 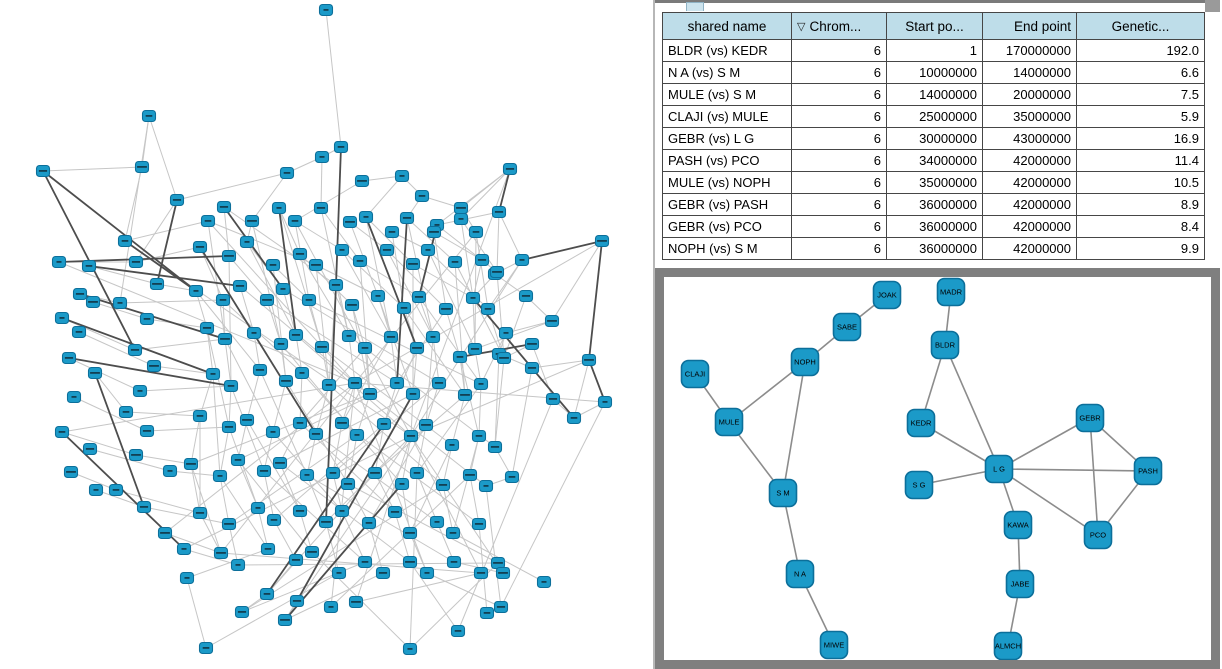 What do you see at coordinates (933, 116) in the screenshot?
I see `table-row: CLAJI (vs) MULE 6 25000000 35000000 5.9` at bounding box center [933, 116].